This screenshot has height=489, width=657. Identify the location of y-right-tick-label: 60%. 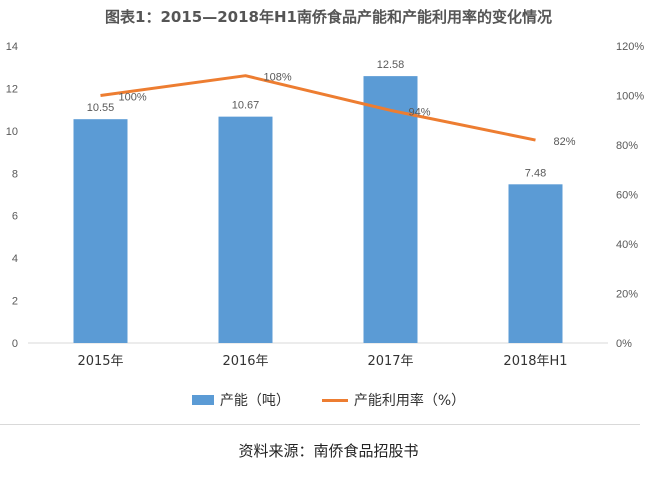
(627, 196).